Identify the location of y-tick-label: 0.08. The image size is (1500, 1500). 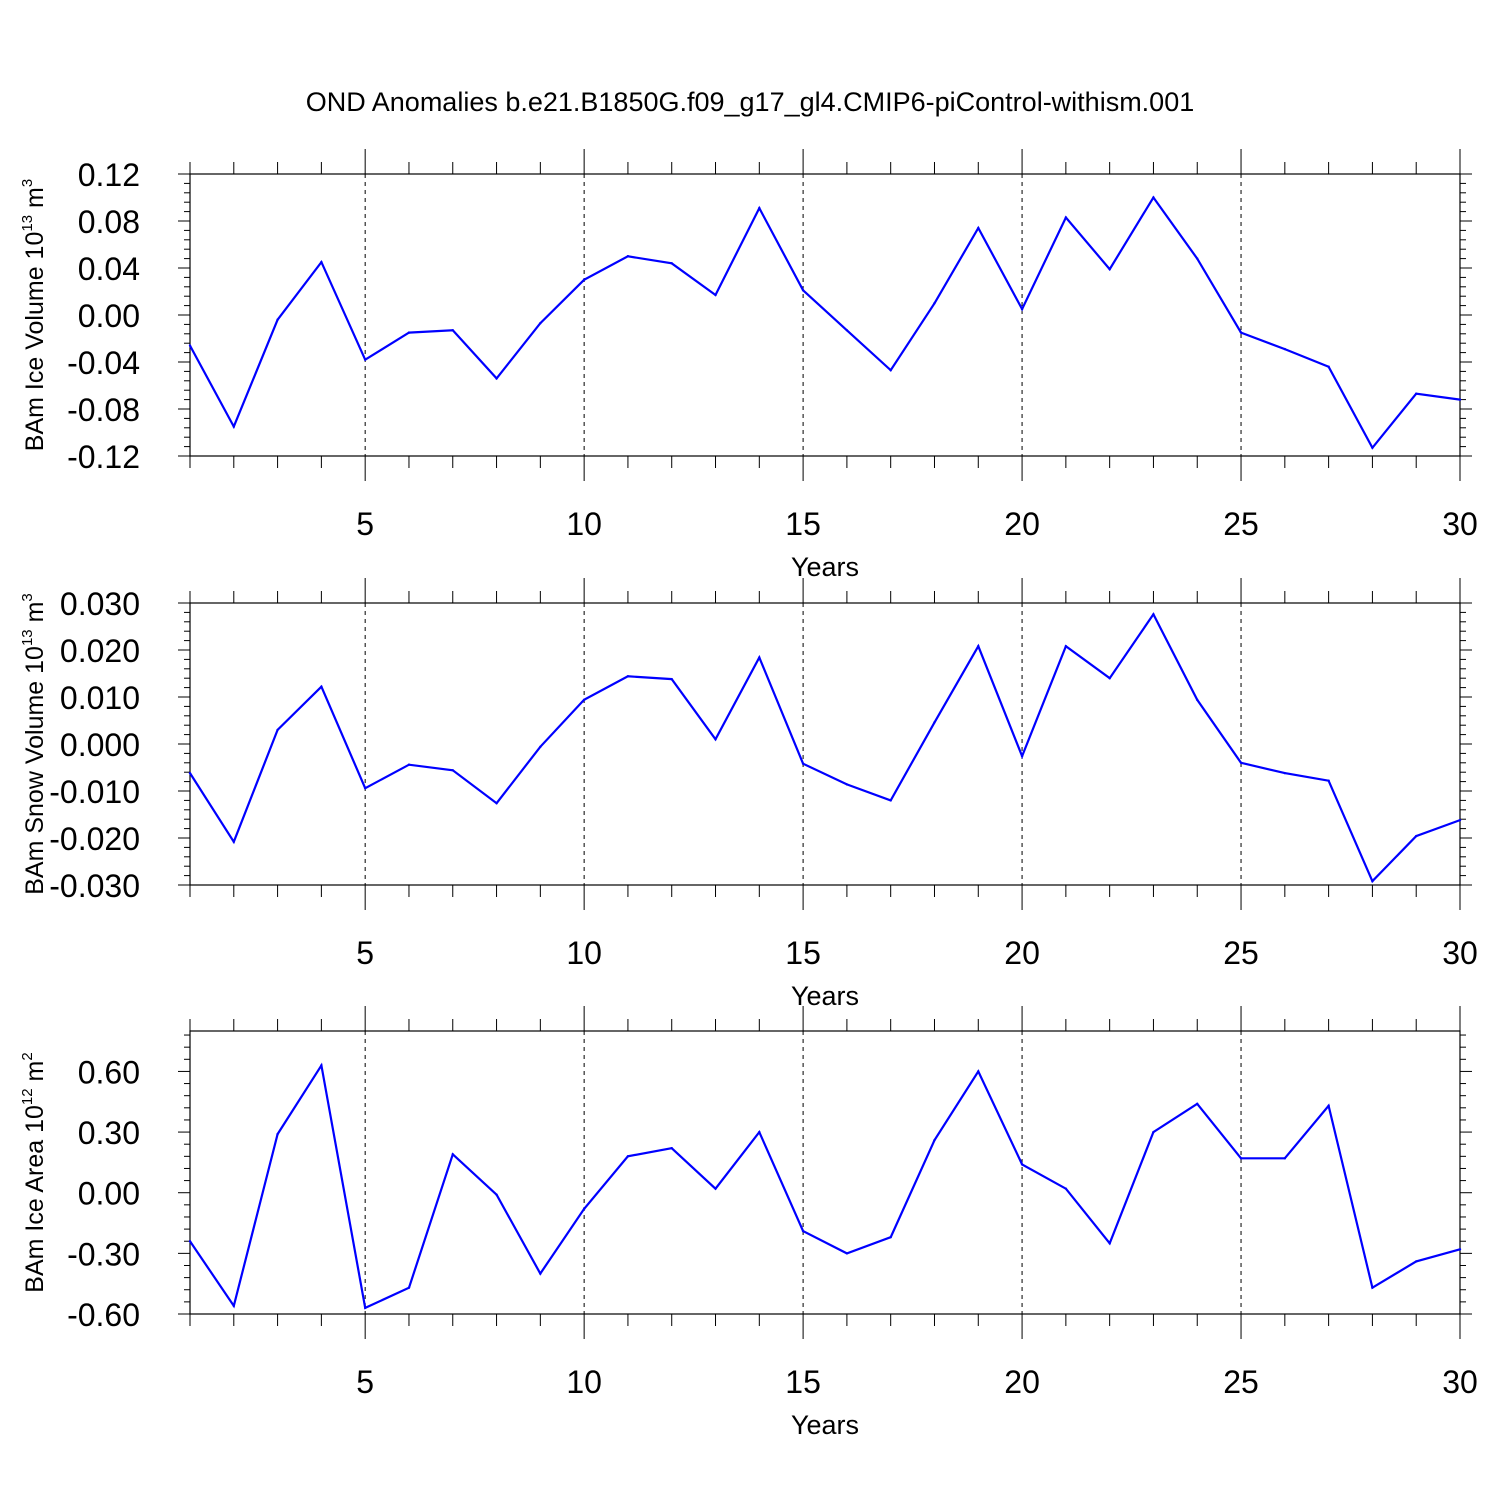
(109, 222).